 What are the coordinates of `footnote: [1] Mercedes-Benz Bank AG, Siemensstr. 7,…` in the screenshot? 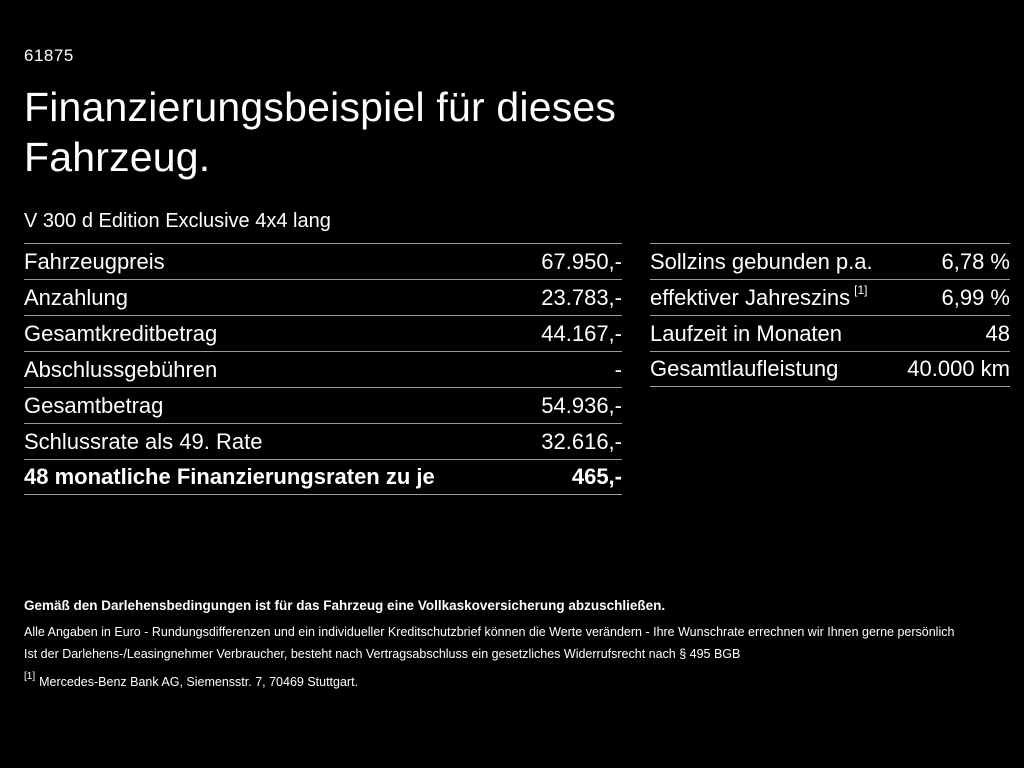 It's located at (512, 680).